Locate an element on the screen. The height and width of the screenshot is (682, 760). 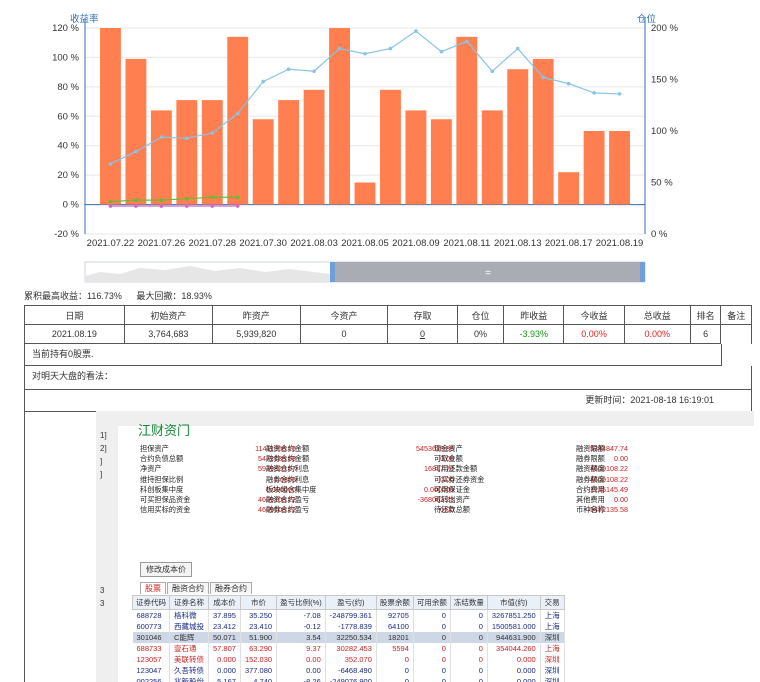
account-field: -1215145.49 is located at coordinates (607, 489).